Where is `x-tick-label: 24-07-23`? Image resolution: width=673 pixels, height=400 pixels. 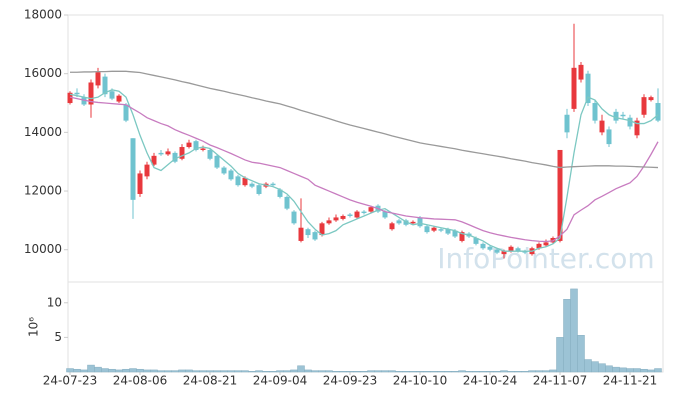
x-tick-label: 24-07-23 is located at coordinates (70, 381).